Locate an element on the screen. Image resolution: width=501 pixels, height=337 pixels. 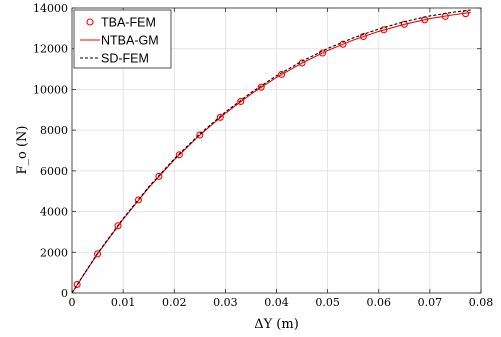
legend: TBA-FEM NTBA-GM SD-FEM is located at coordinates (122, 39).